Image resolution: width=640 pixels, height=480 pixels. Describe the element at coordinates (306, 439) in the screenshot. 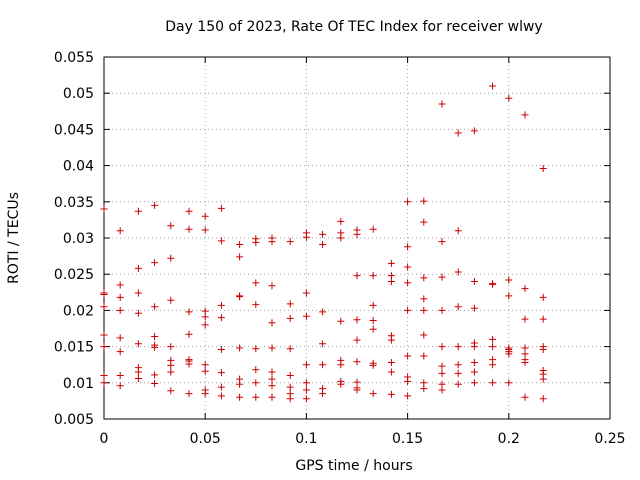

I see `x-tick-label: 0.1` at that location.